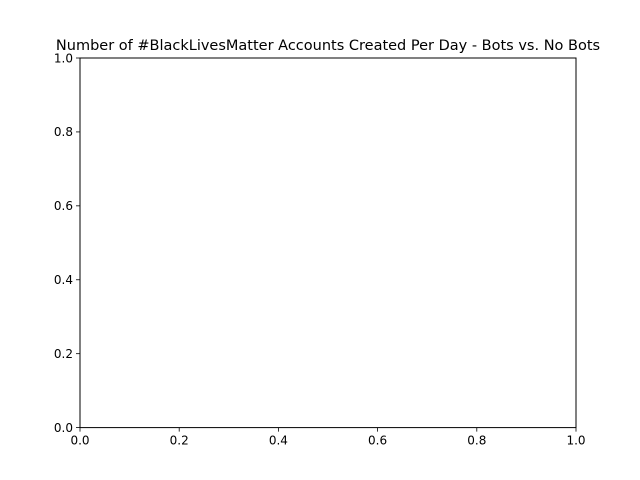  What do you see at coordinates (575, 441) in the screenshot?
I see `x-tick-label: 1.0` at bounding box center [575, 441].